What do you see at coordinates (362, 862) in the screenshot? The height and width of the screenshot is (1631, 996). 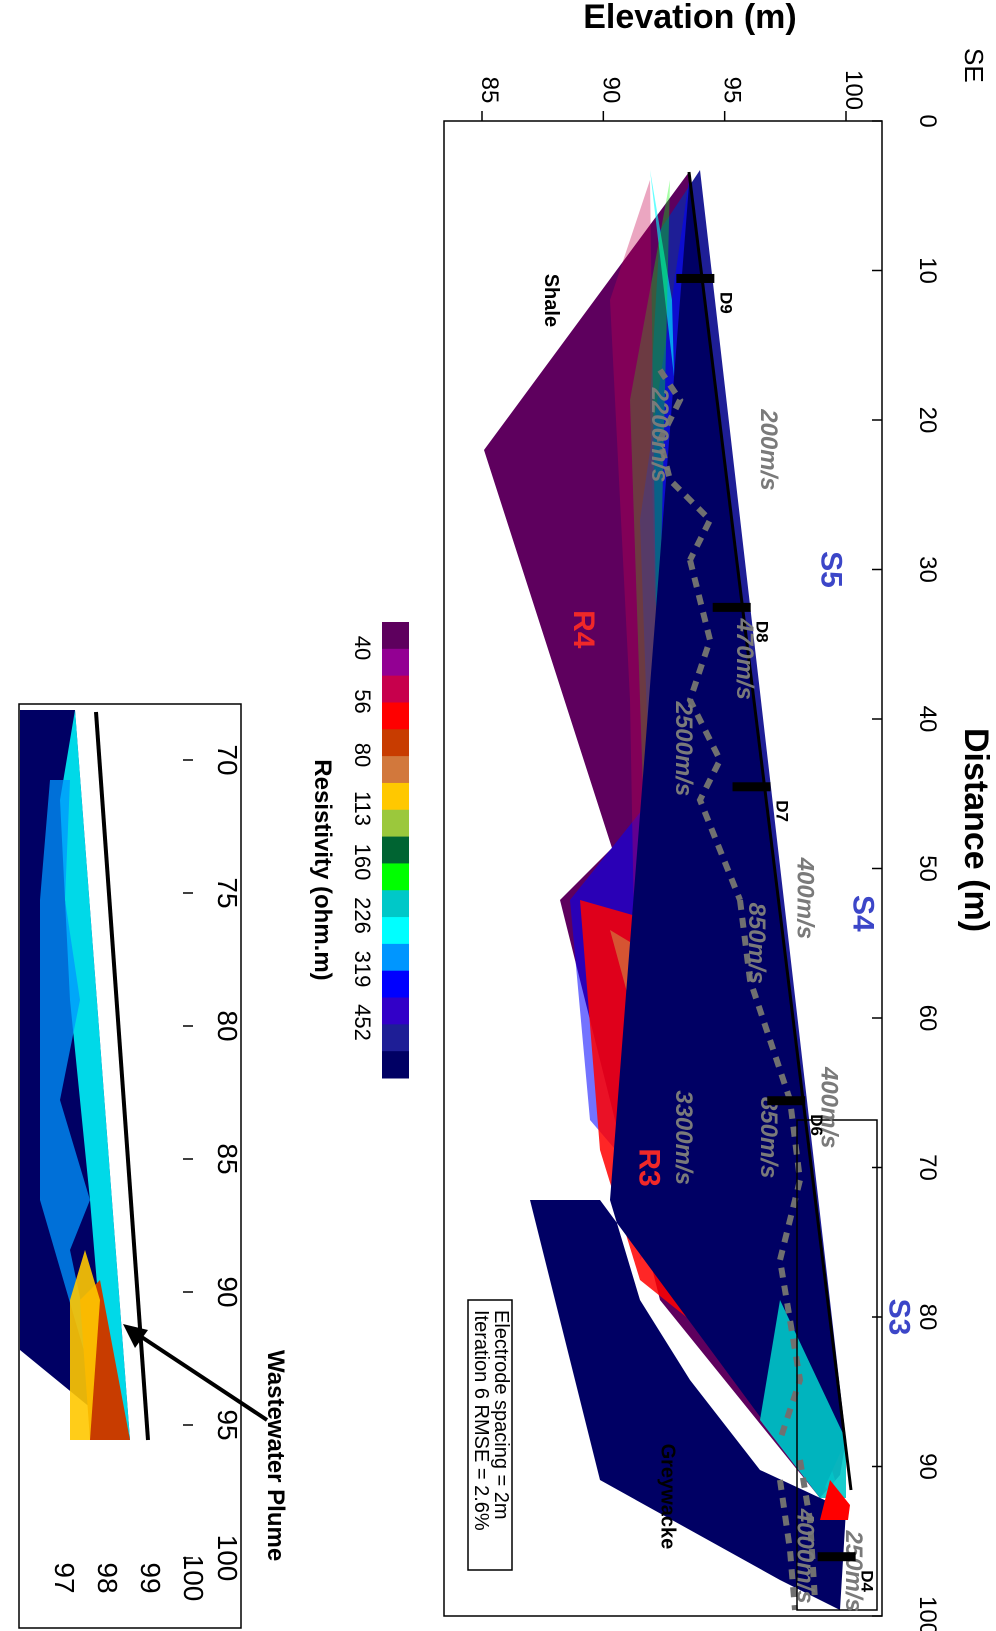 I see `colorbar-tick: 160` at bounding box center [362, 862].